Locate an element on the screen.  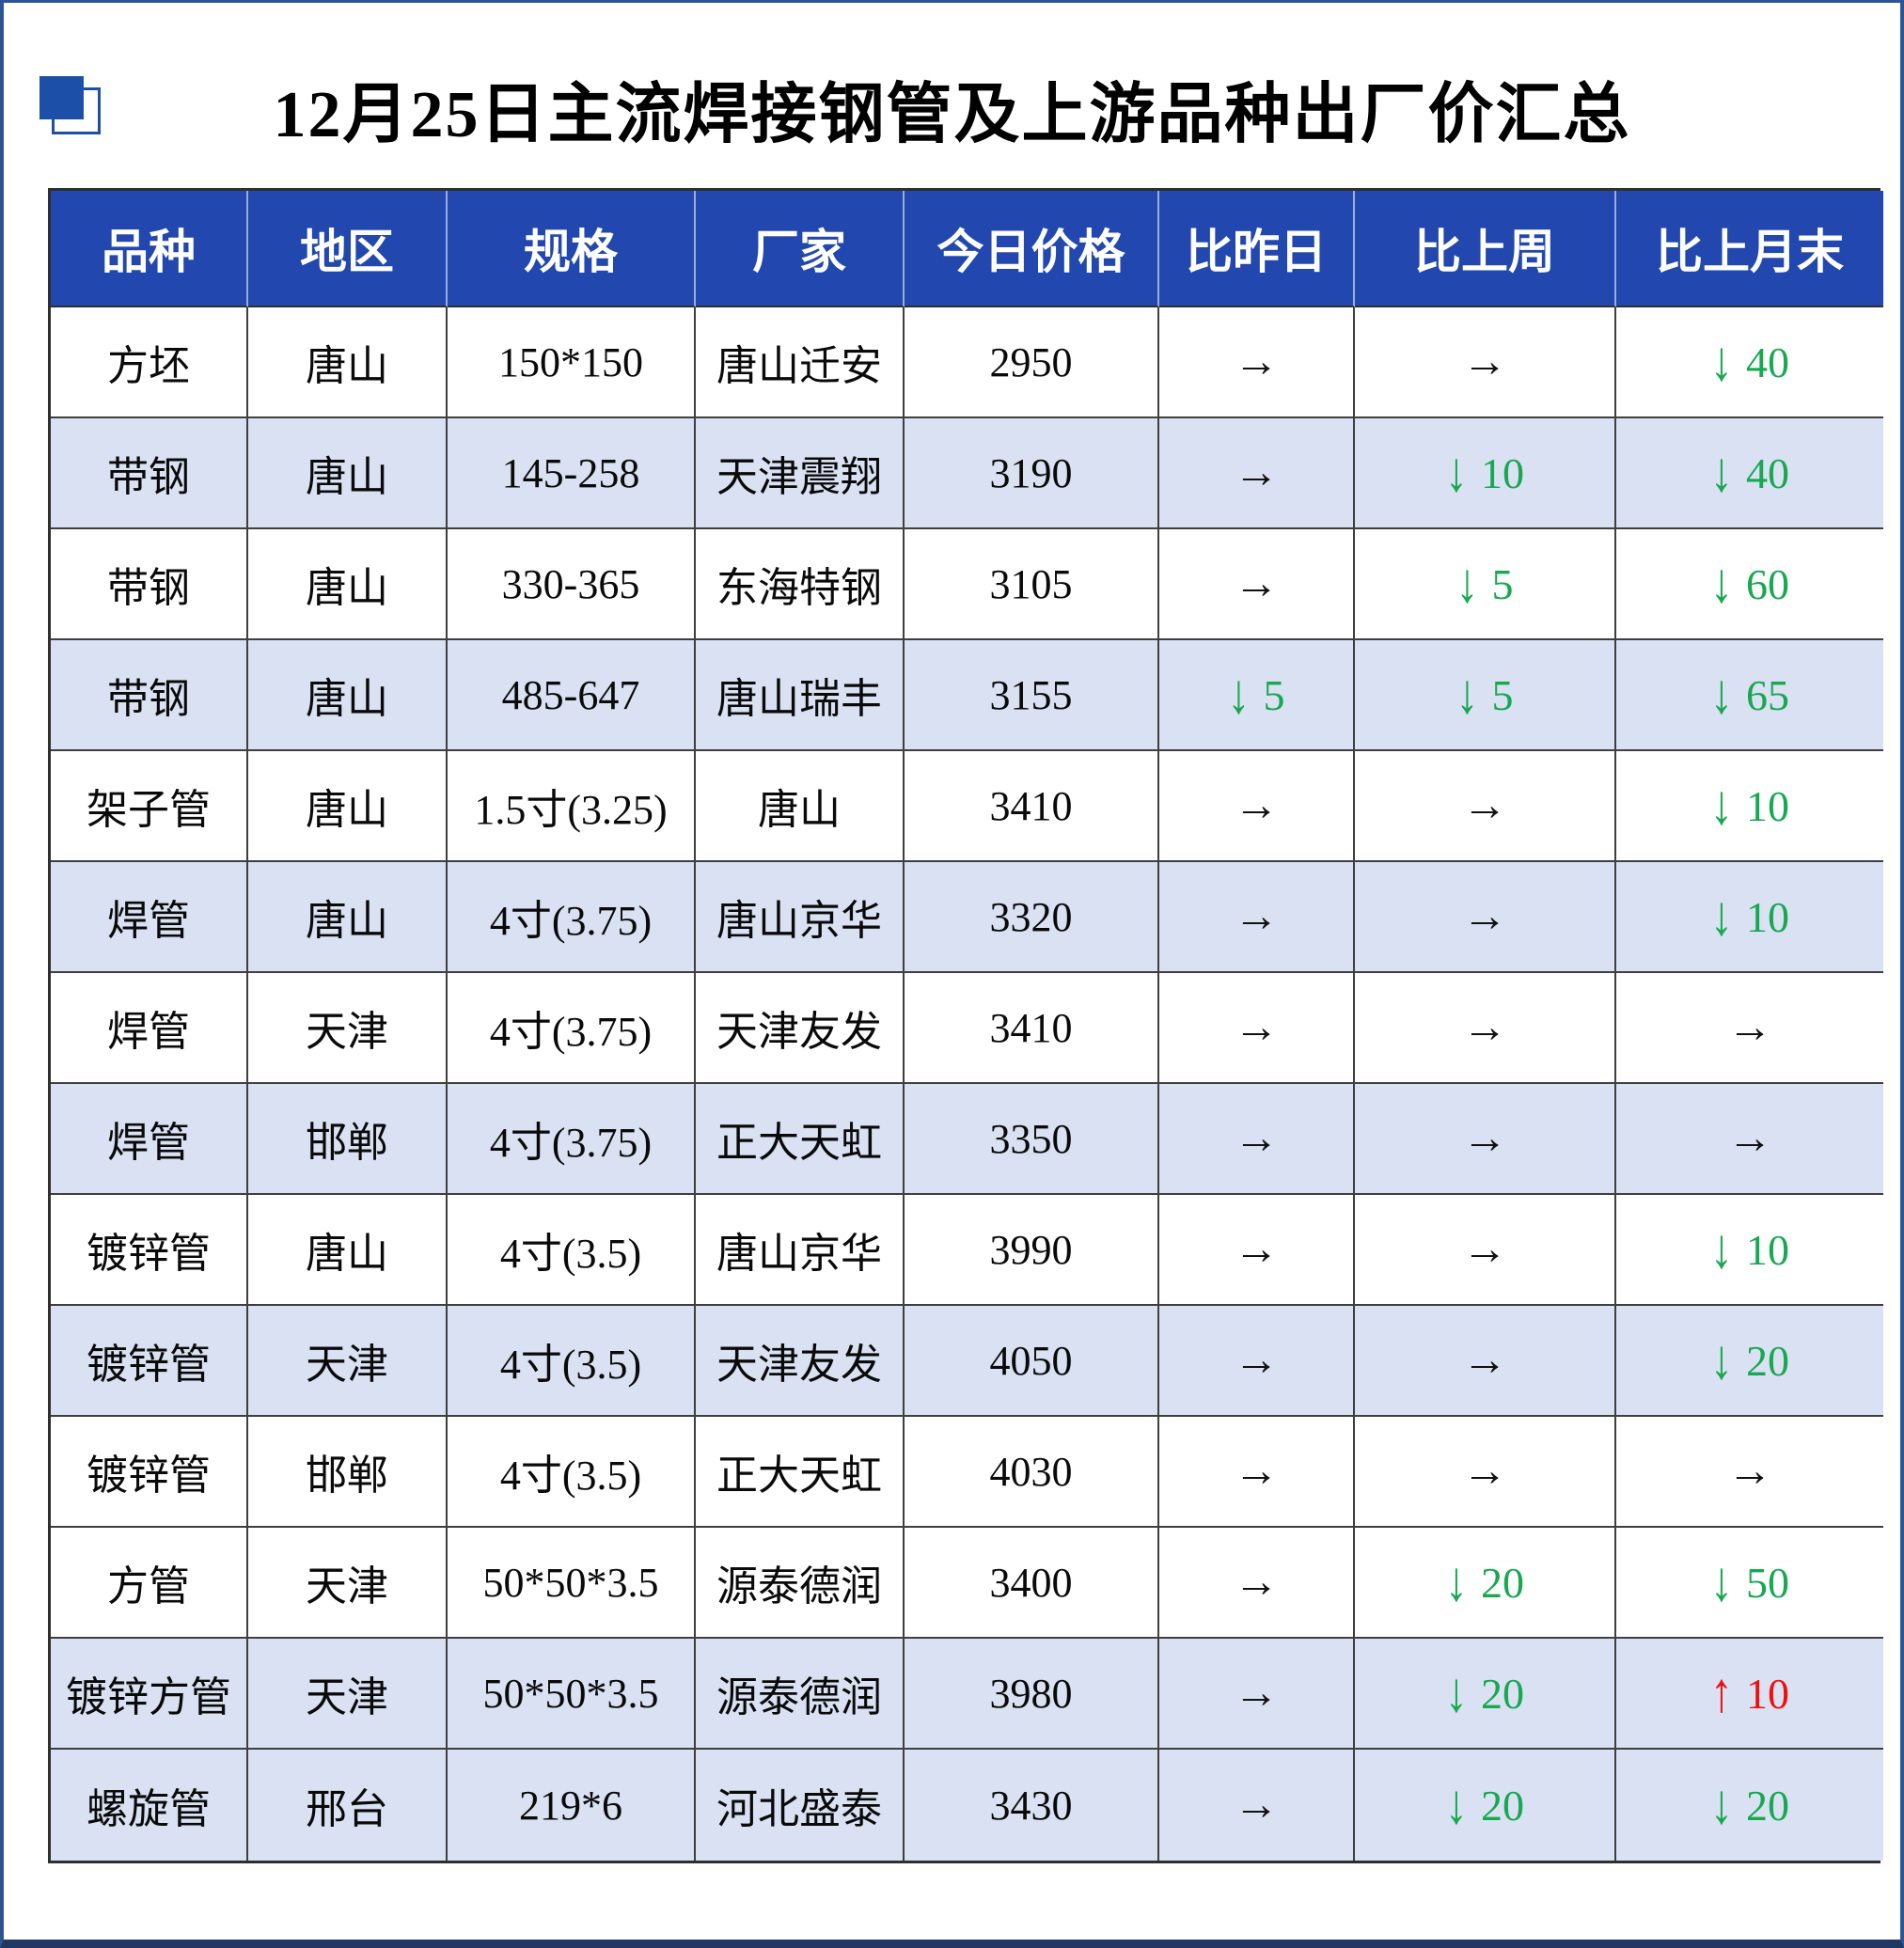
table-row: 镀锌管 邯郸 4寸(3.5) 正大天虹 4030 → → → is located at coordinates (967, 1473).